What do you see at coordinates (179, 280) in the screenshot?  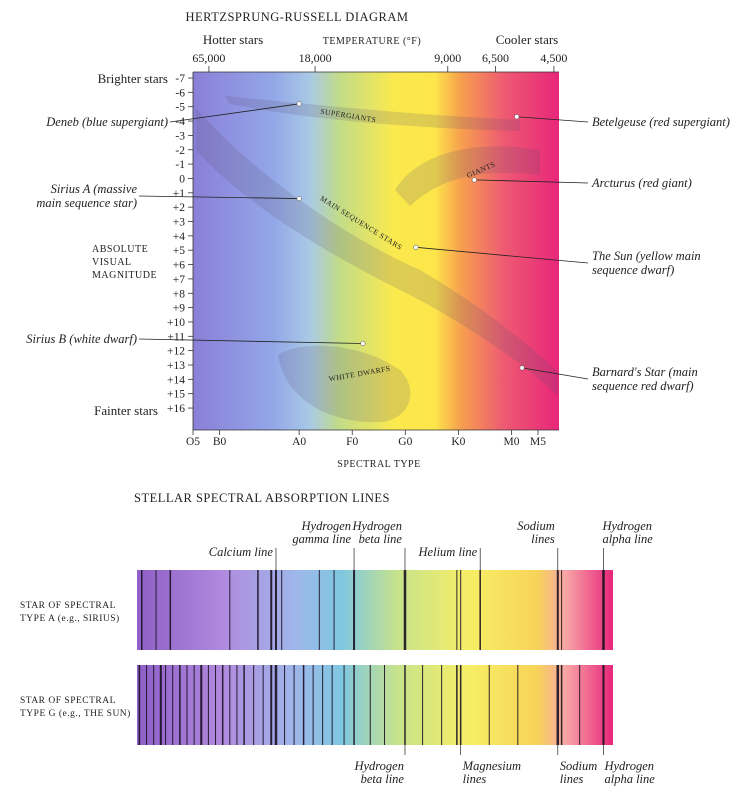 I see `magnitude-tick-14: +7` at bounding box center [179, 280].